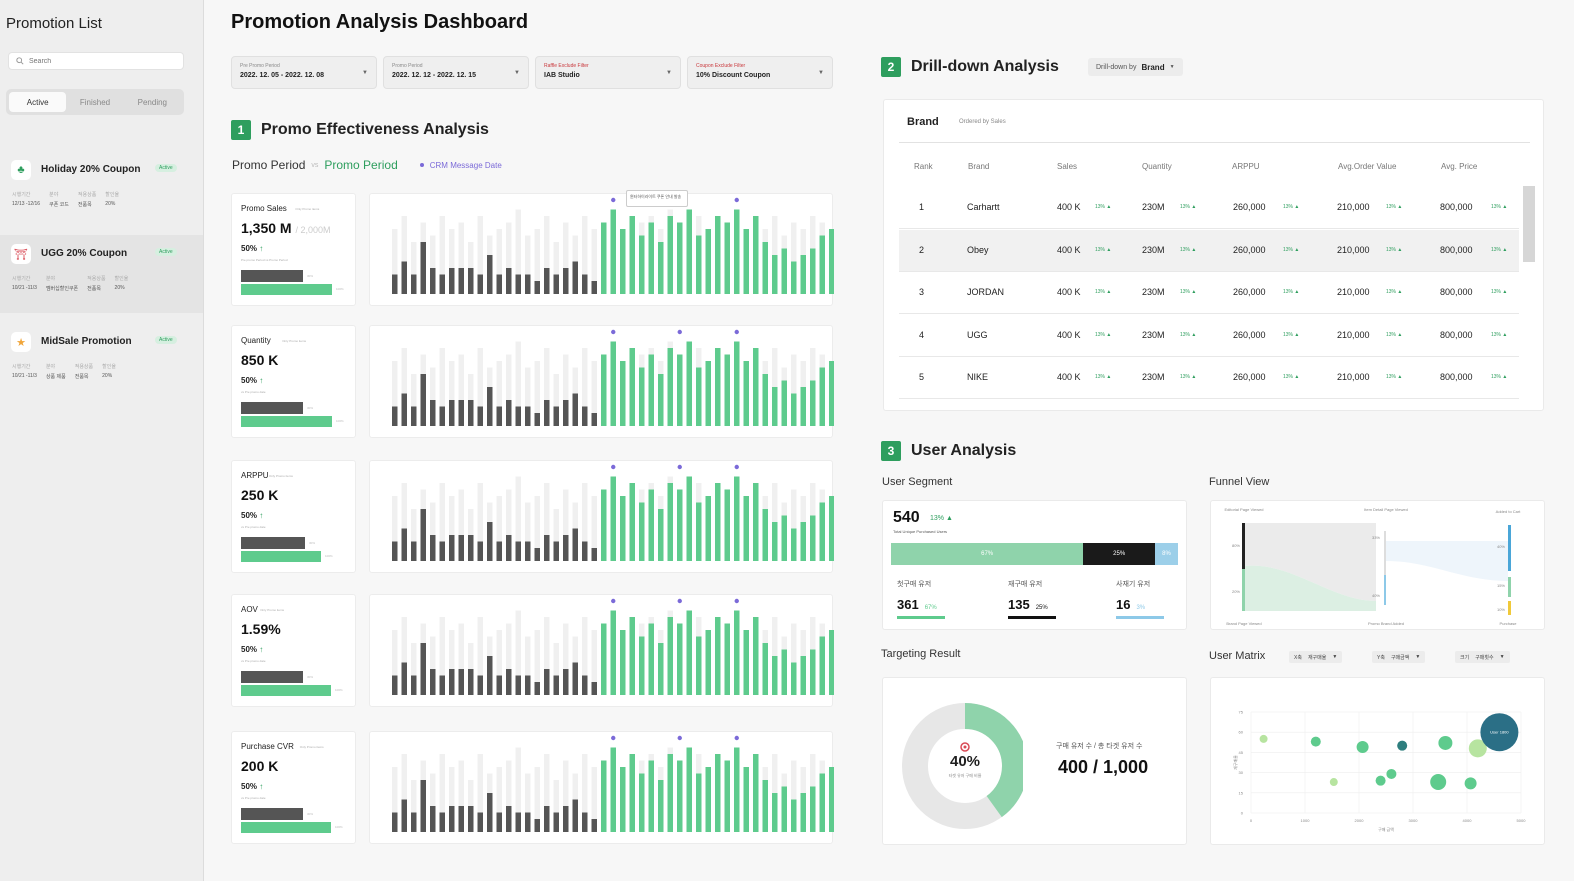  What do you see at coordinates (965, 747) in the screenshot?
I see `target-icon` at bounding box center [965, 747].